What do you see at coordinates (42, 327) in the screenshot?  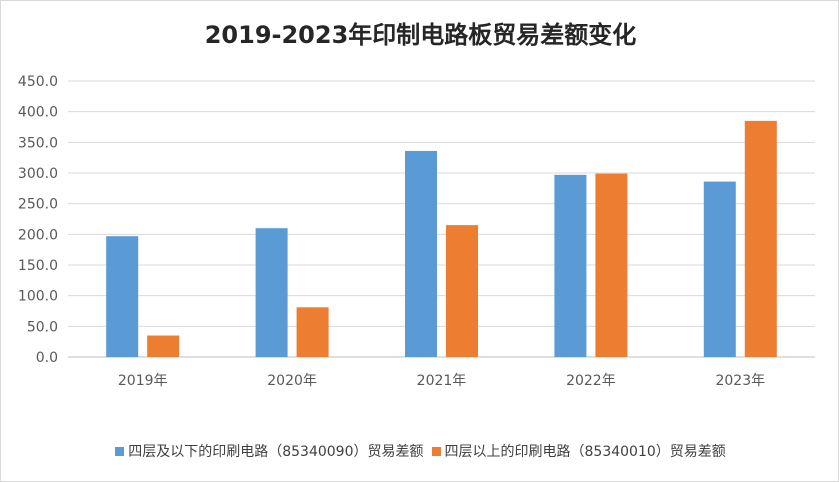 I see `y-tick-label: 50.0` at bounding box center [42, 327].